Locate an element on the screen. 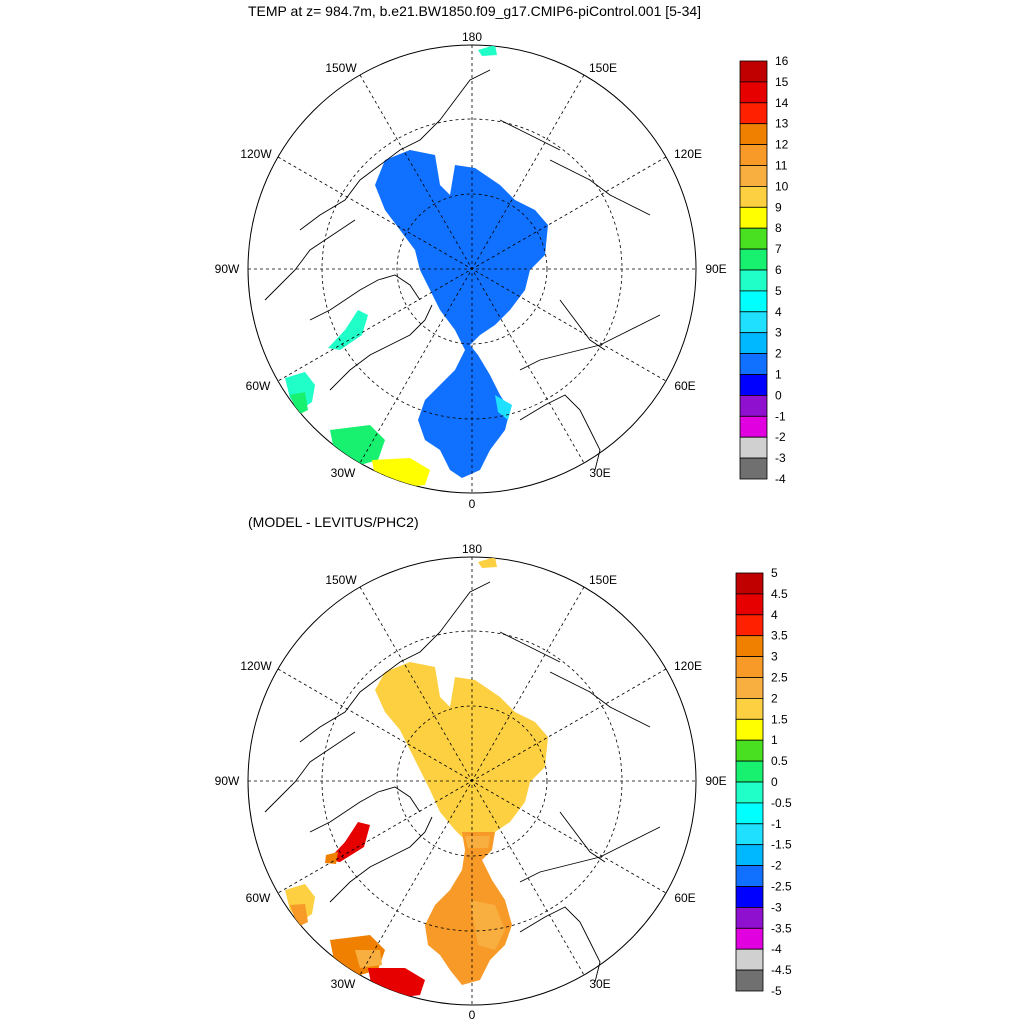 This screenshot has height=1024, width=1024. top-colorbar-tick-label: -1 is located at coordinates (780, 416).